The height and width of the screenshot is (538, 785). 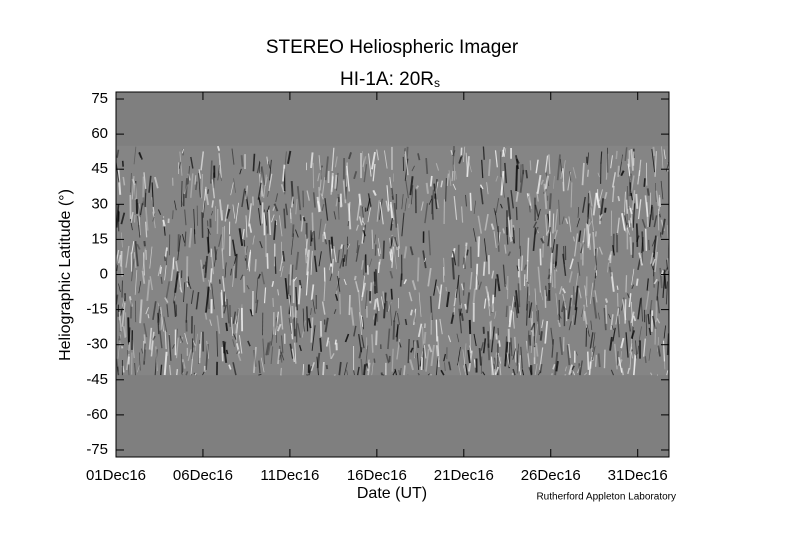 I want to click on y-tick-label: 15, so click(x=99, y=238).